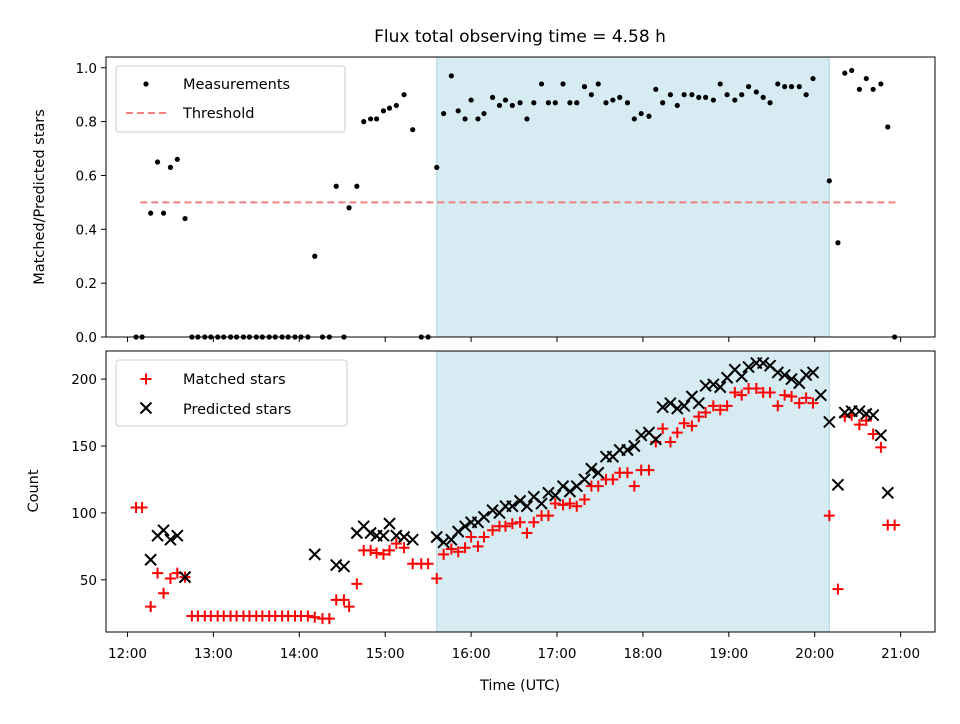 This screenshot has width=960, height=724. I want to click on top-y-tick-label: 0.8, so click(86, 123).